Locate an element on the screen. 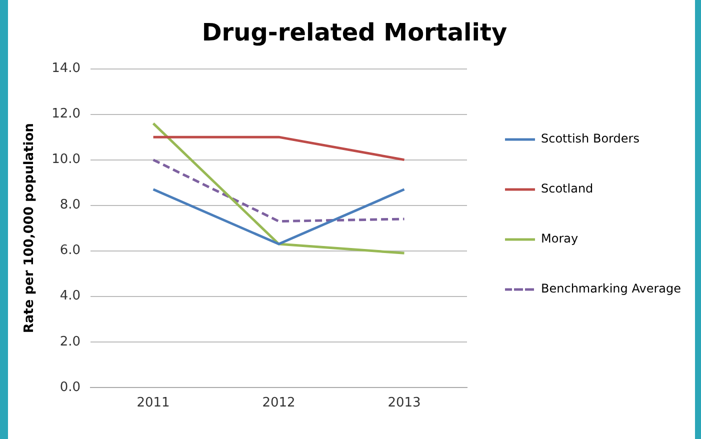  y-tick-label: 12.0 is located at coordinates (66, 114).